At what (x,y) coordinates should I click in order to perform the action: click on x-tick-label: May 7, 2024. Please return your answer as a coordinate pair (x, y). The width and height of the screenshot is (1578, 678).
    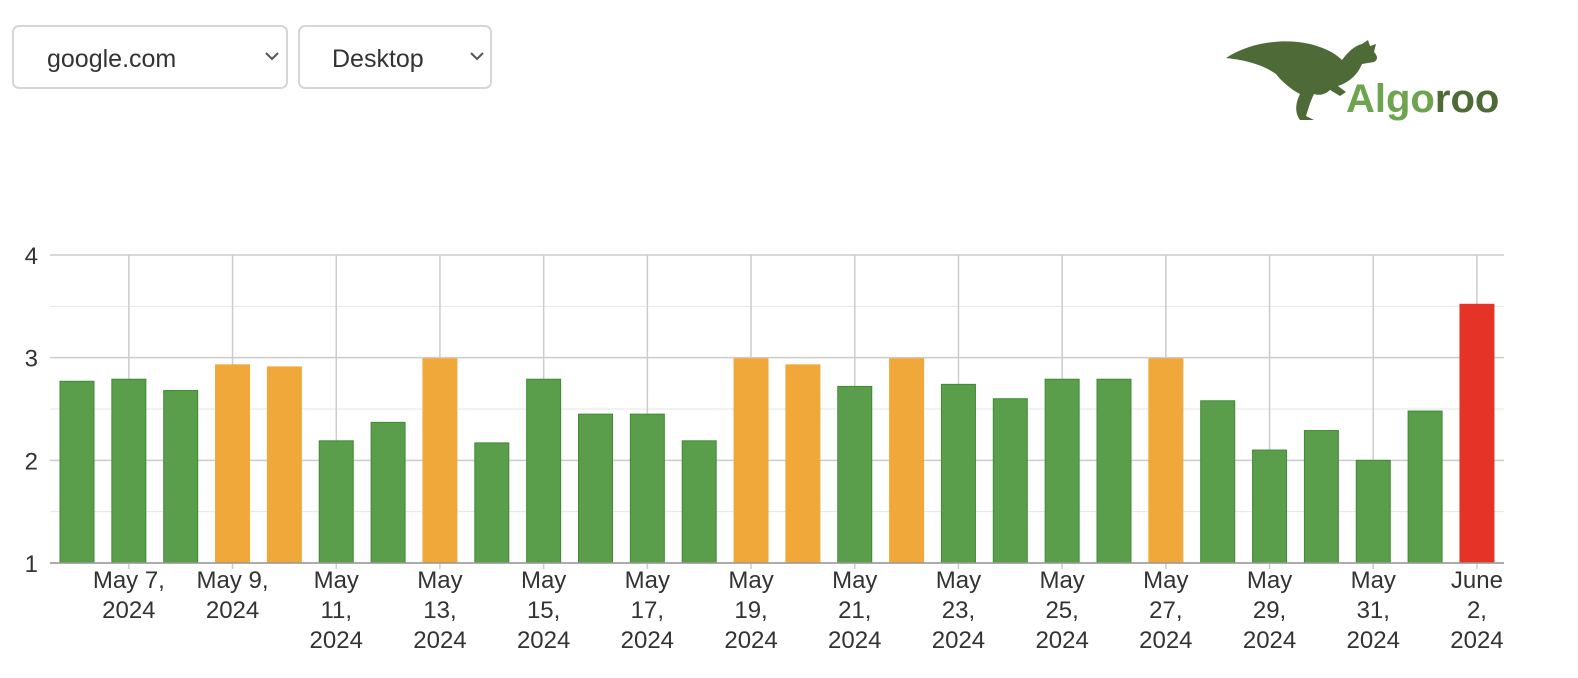
    Looking at the image, I should click on (129, 595).